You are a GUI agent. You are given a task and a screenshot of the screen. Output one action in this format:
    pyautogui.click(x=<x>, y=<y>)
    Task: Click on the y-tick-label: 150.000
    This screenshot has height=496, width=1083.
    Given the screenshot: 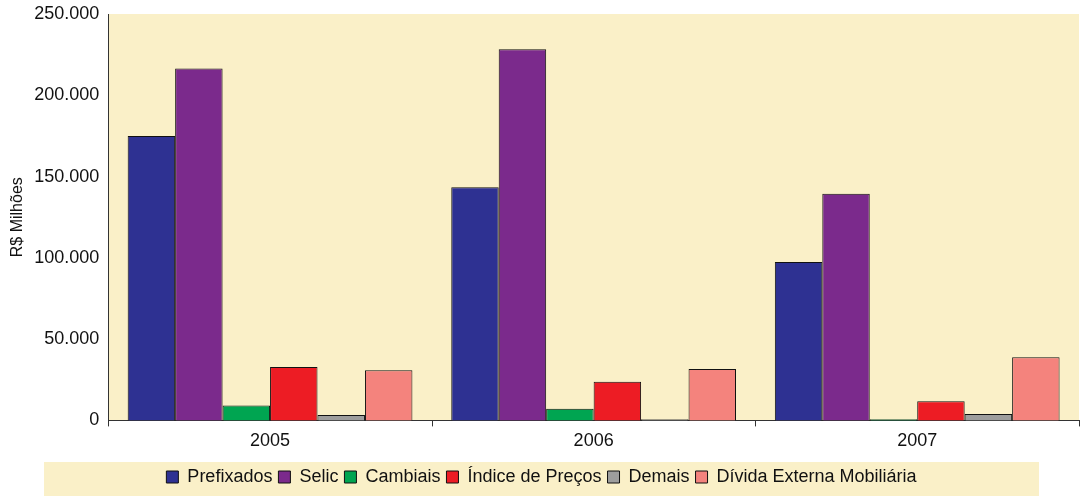 What is the action you would take?
    pyautogui.click(x=67, y=175)
    